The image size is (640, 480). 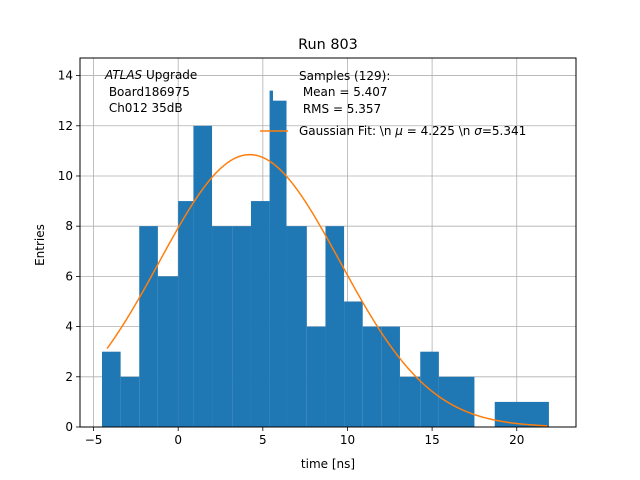 I want to click on y-tick-label: 2, so click(x=69, y=377).